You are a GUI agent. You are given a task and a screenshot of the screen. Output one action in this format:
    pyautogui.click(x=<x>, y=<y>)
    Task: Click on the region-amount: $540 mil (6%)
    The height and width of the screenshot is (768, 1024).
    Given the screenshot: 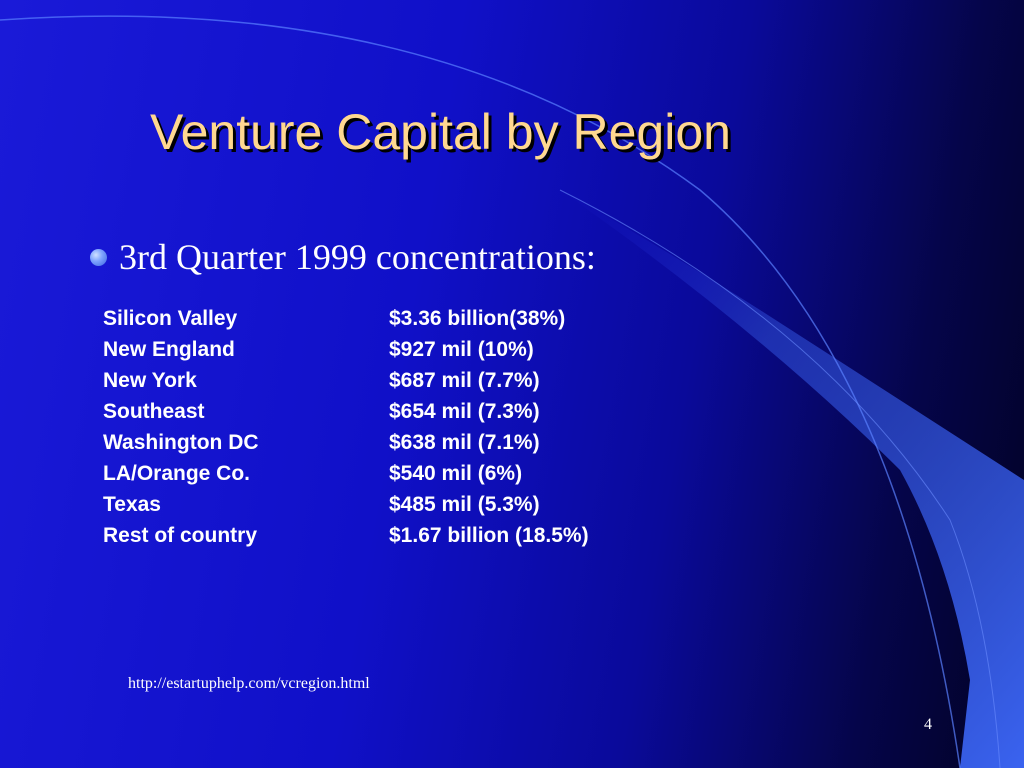 What is the action you would take?
    pyautogui.click(x=456, y=473)
    